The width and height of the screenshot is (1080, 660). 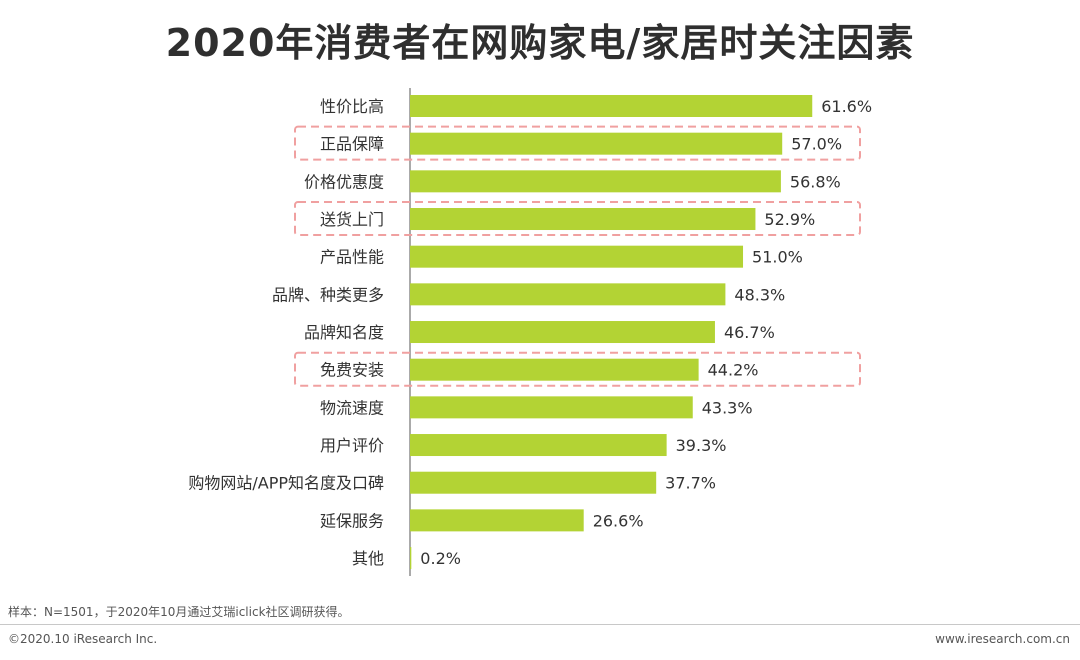 I want to click on category-label: 产品性能, so click(x=352, y=257).